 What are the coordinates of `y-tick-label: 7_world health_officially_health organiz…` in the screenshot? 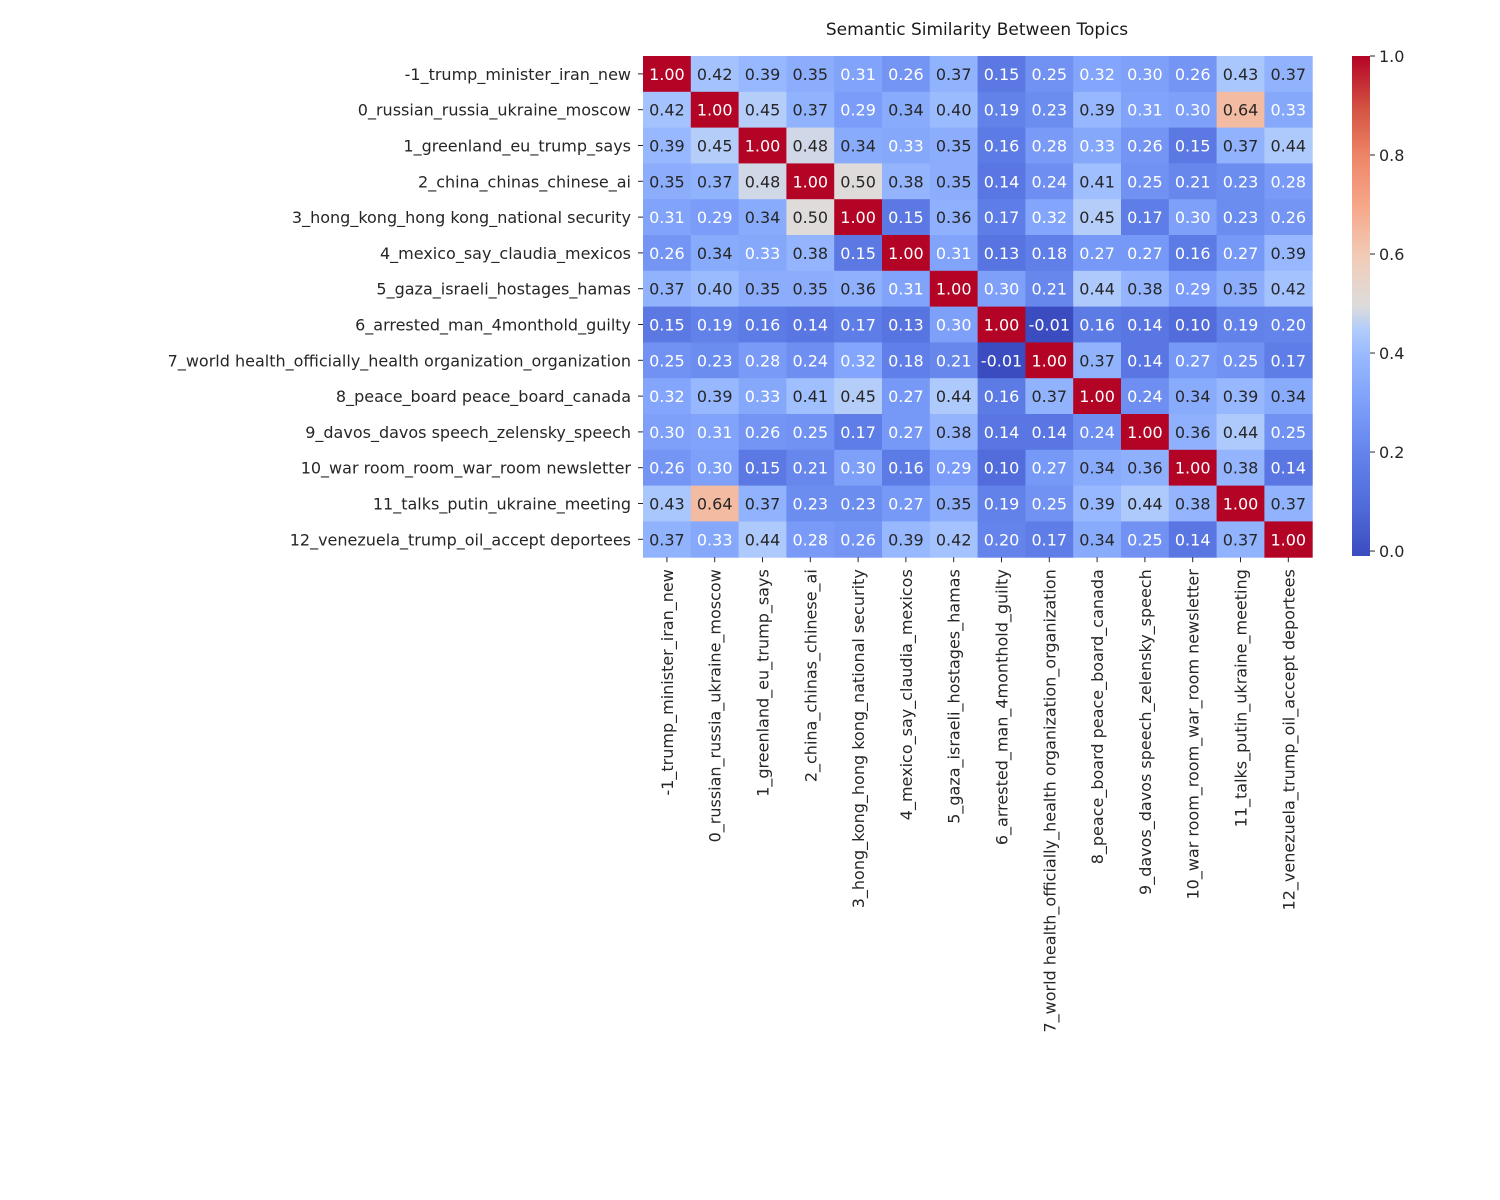 It's located at (399, 361).